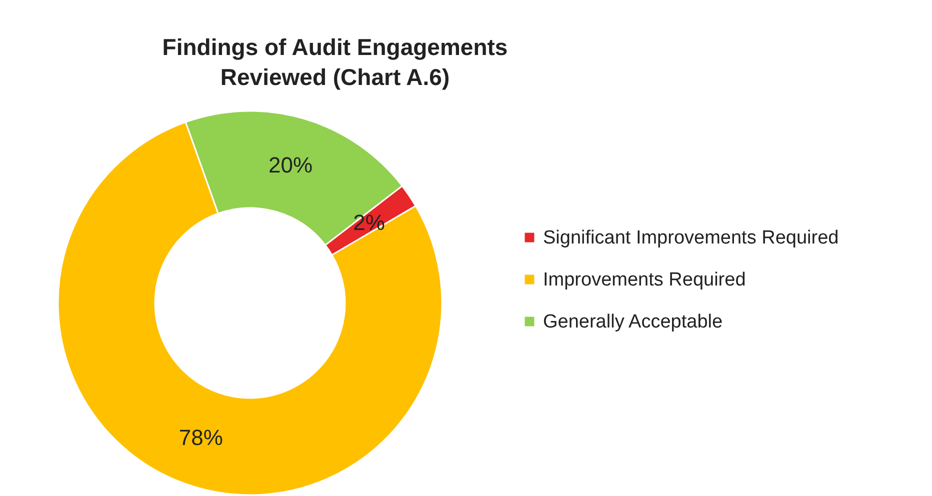 This screenshot has width=932, height=496. Describe the element at coordinates (200, 437) in the screenshot. I see `data-label: 78%` at that location.